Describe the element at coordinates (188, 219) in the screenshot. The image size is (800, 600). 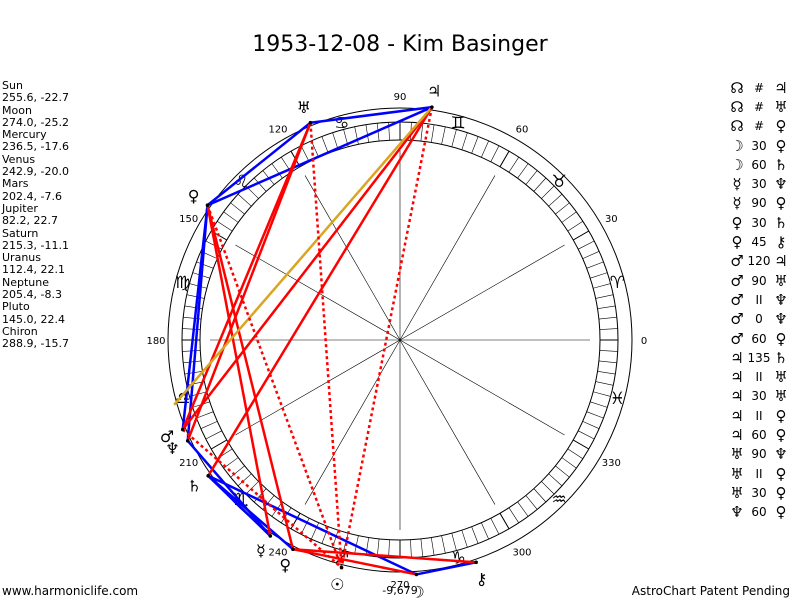
I see `angle-tick-label: 150` at that location.